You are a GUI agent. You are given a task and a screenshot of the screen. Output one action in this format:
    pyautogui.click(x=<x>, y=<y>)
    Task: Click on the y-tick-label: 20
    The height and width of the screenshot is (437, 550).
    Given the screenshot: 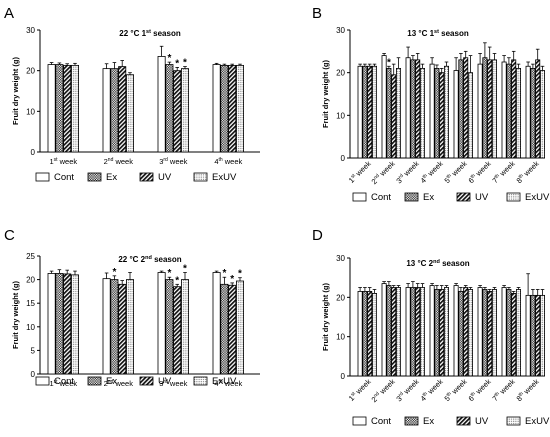 What is the action you would take?
    pyautogui.click(x=340, y=73)
    